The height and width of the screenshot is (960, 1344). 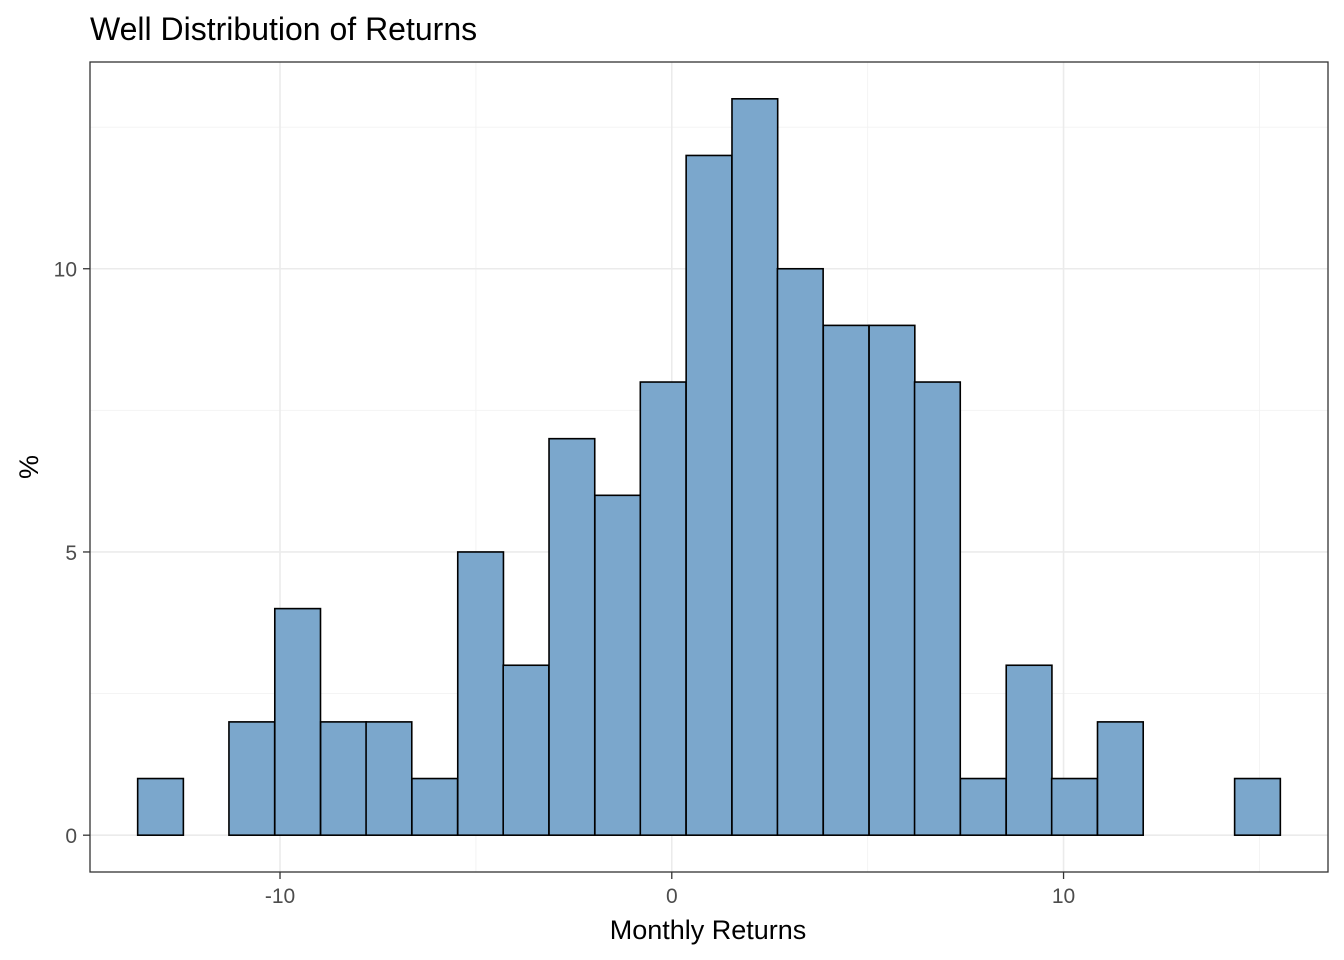 What do you see at coordinates (708, 930) in the screenshot?
I see `x-axis-title: Monthly Returns` at bounding box center [708, 930].